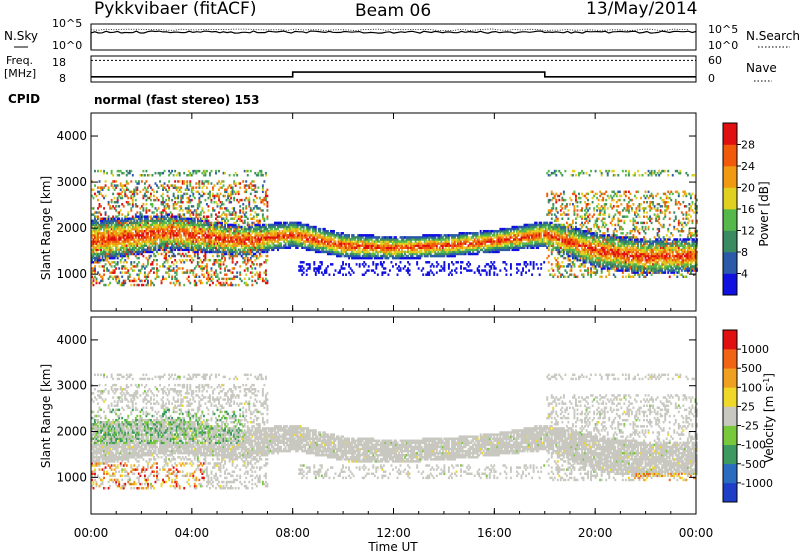 The image size is (800, 554). What do you see at coordinates (393, 69) in the screenshot?
I see `freq-panel-frame` at bounding box center [393, 69].